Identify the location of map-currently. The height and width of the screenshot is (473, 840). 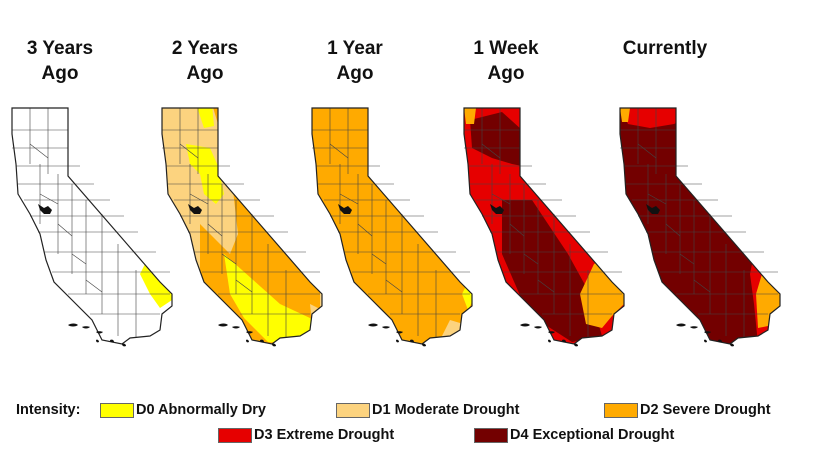
(700, 227).